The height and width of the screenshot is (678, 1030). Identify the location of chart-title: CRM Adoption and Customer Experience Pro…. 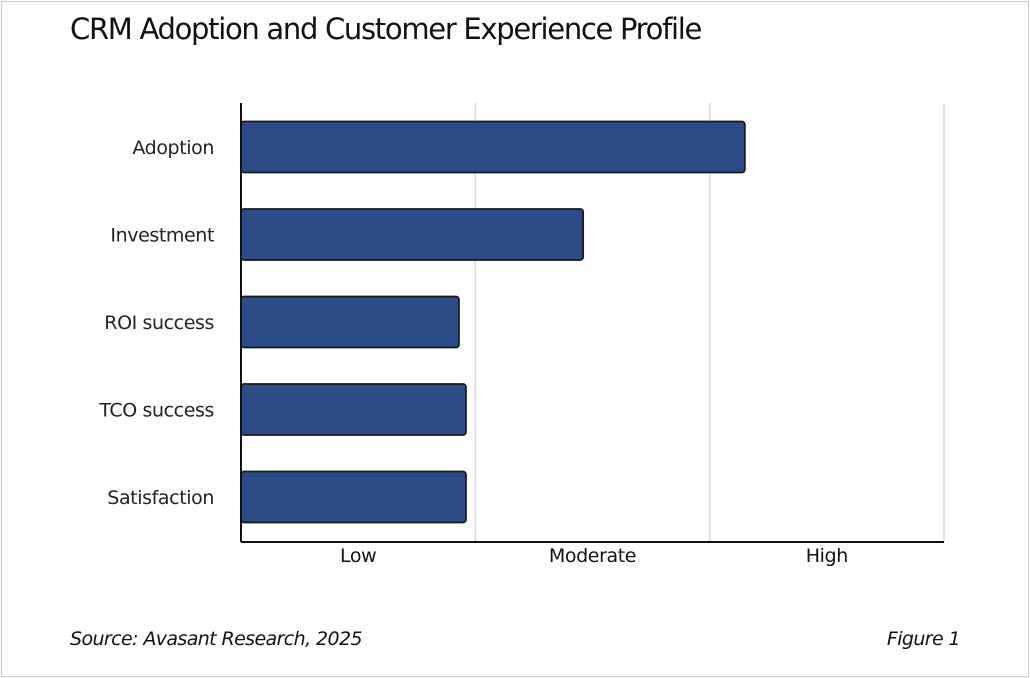
(386, 29).